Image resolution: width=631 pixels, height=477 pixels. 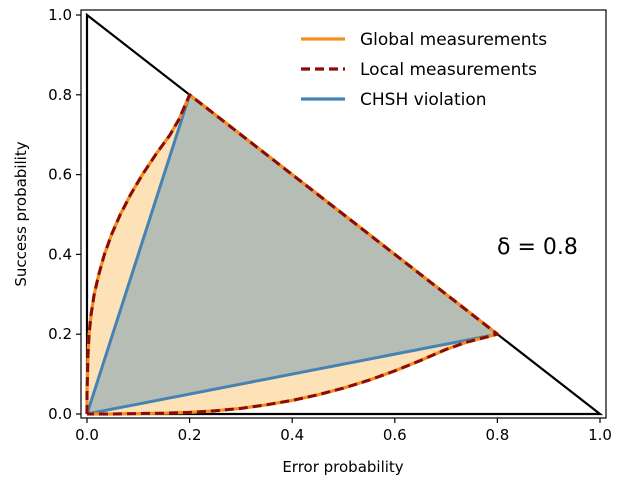 I want to click on y-tick-label: 1.0, so click(x=60, y=15).